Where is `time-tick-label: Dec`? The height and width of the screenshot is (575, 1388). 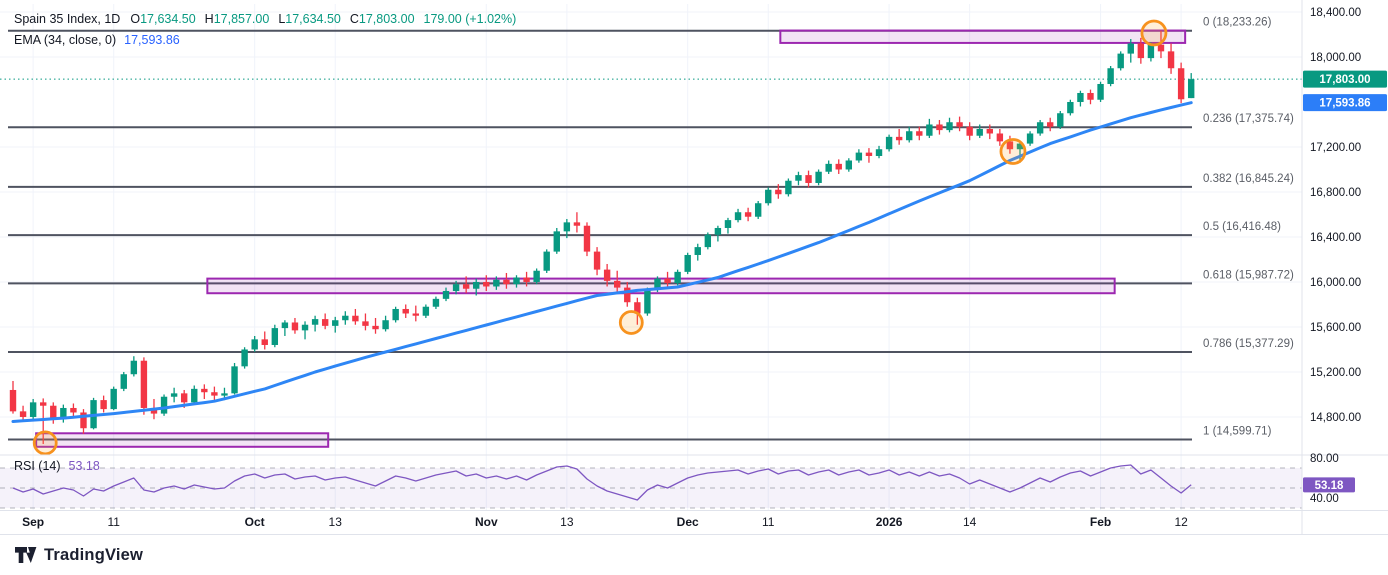
time-tick-label: Dec is located at coordinates (688, 522).